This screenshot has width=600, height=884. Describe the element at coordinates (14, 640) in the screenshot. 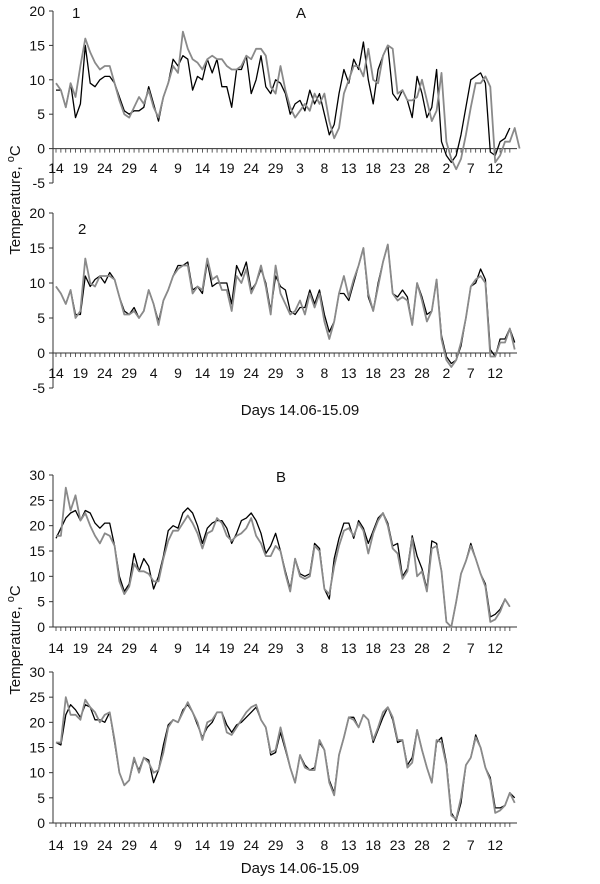

I see `y-axis-title-b: Temperature, oC` at that location.